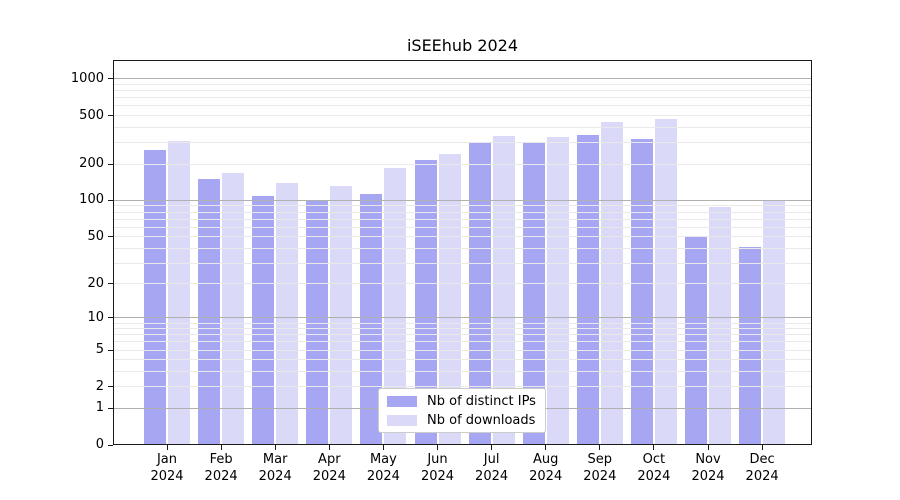 The height and width of the screenshot is (500, 900). Describe the element at coordinates (762, 459) in the screenshot. I see `month-label: Dec` at that location.